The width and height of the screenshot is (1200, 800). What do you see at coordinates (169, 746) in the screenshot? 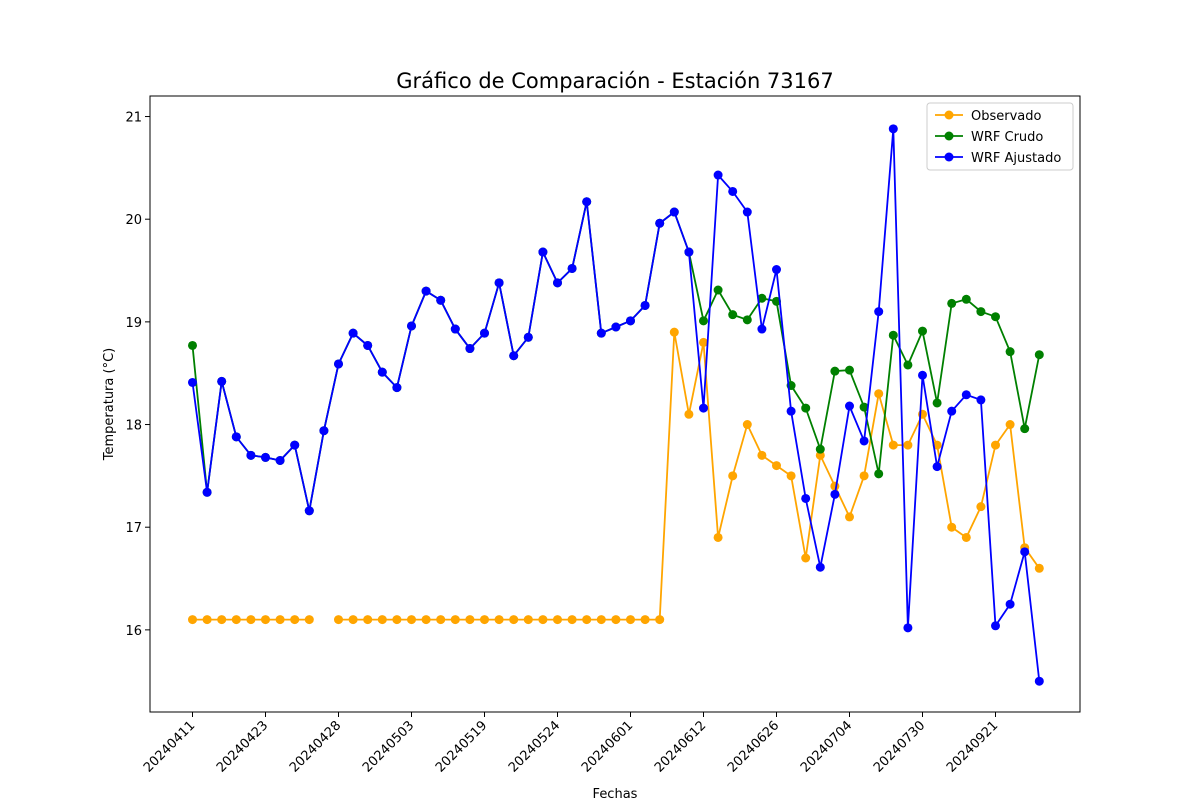
I see `x-tick-label: 20240411` at bounding box center [169, 746].